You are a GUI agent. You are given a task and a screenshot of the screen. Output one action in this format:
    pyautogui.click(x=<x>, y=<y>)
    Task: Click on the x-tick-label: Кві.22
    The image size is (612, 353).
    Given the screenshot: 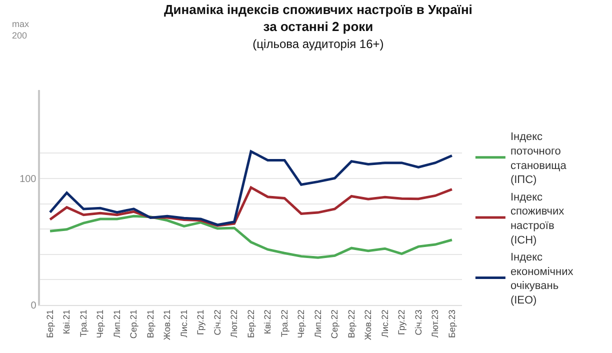 What is the action you would take?
    pyautogui.click(x=267, y=322)
    